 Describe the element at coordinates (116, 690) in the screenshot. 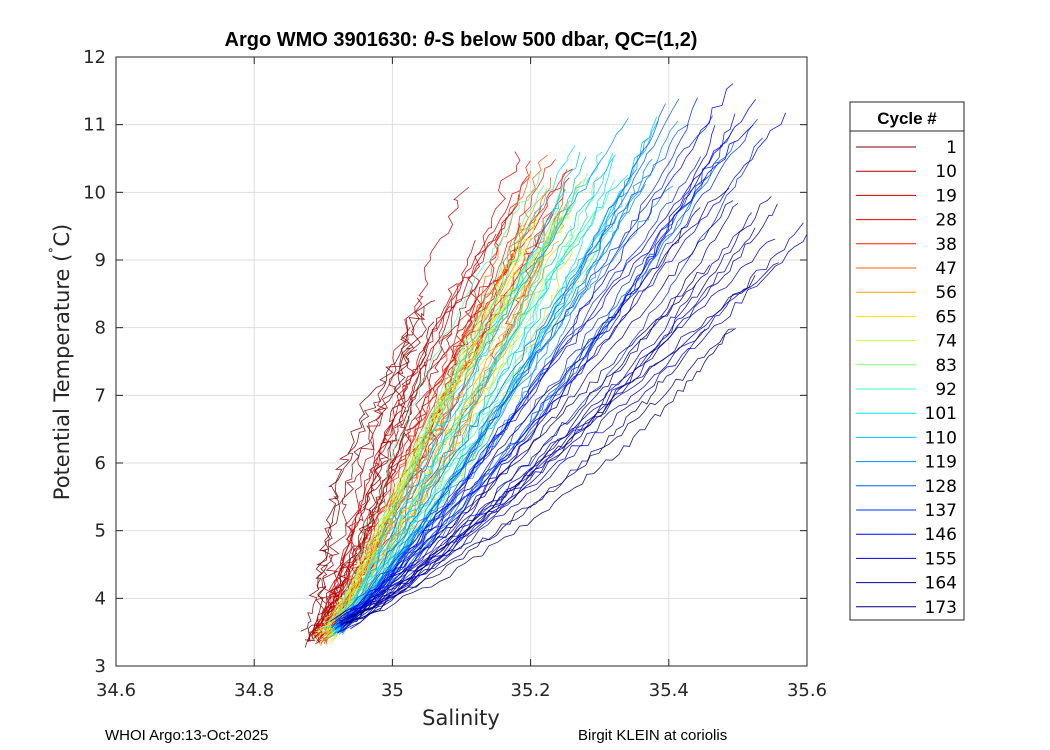

I see `x-tick-label: 34.6` at that location.